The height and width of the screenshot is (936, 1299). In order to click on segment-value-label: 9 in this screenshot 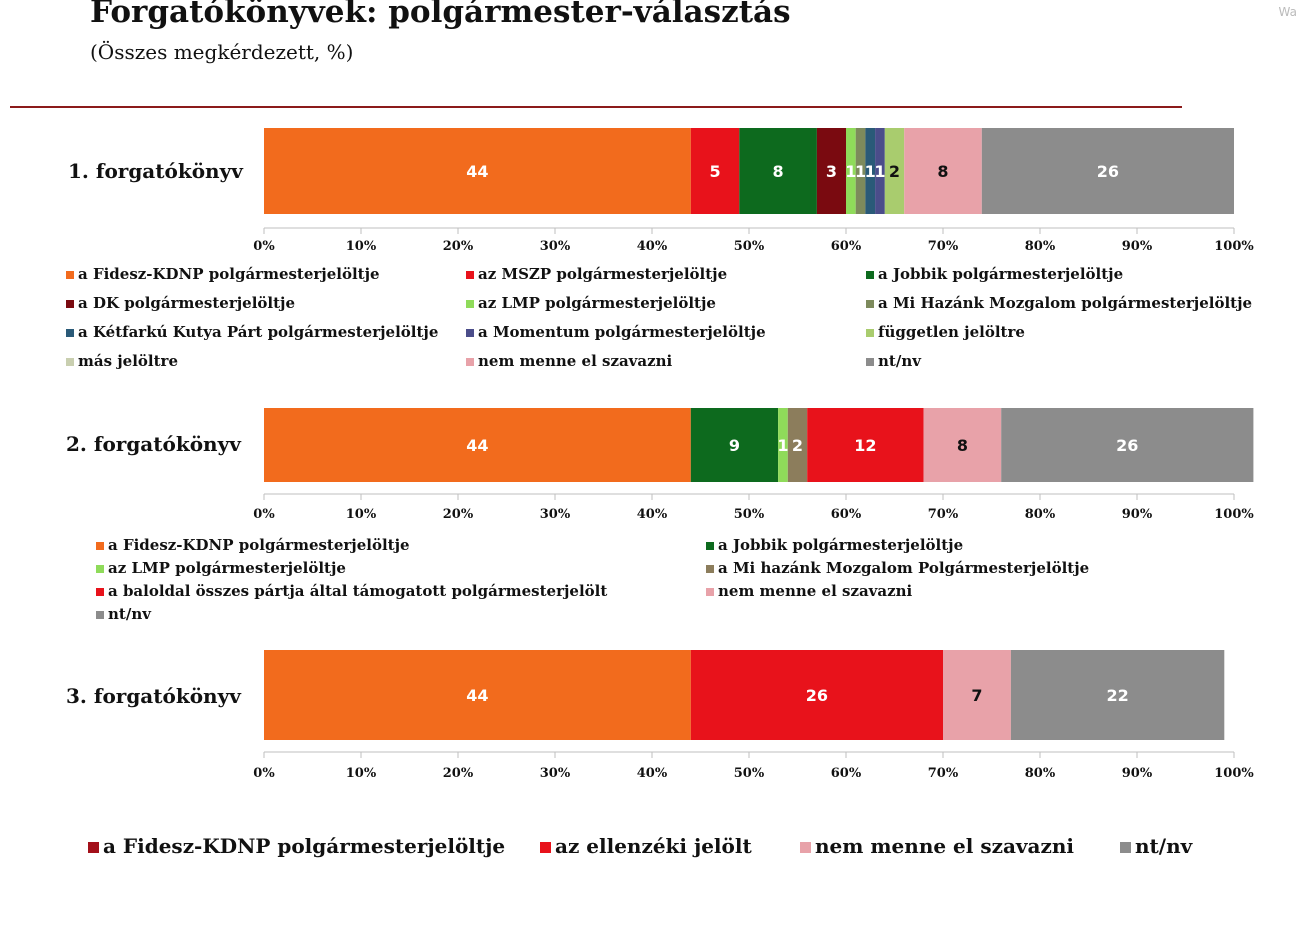, I will do `click(734, 445)`.